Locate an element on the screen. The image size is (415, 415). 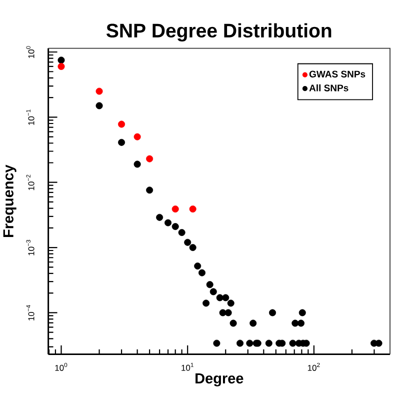
y-tick-label: 10$^{−1}$ is located at coordinates (30, 117).